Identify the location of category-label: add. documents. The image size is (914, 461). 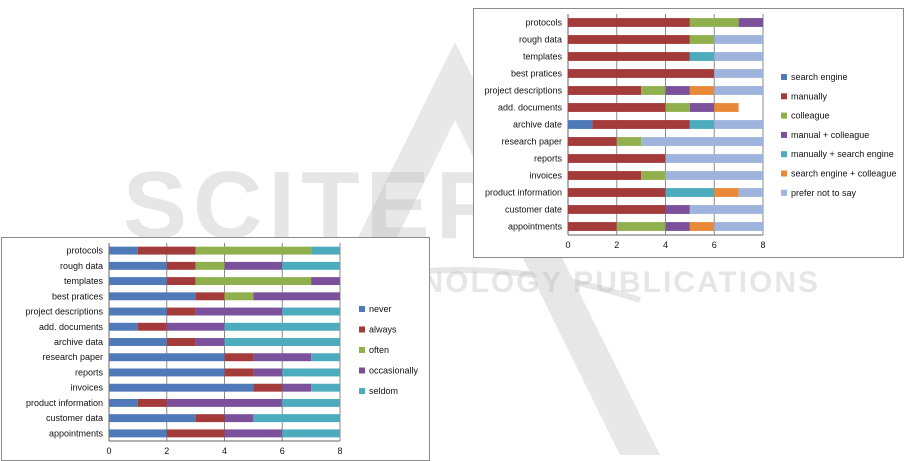
(530, 108).